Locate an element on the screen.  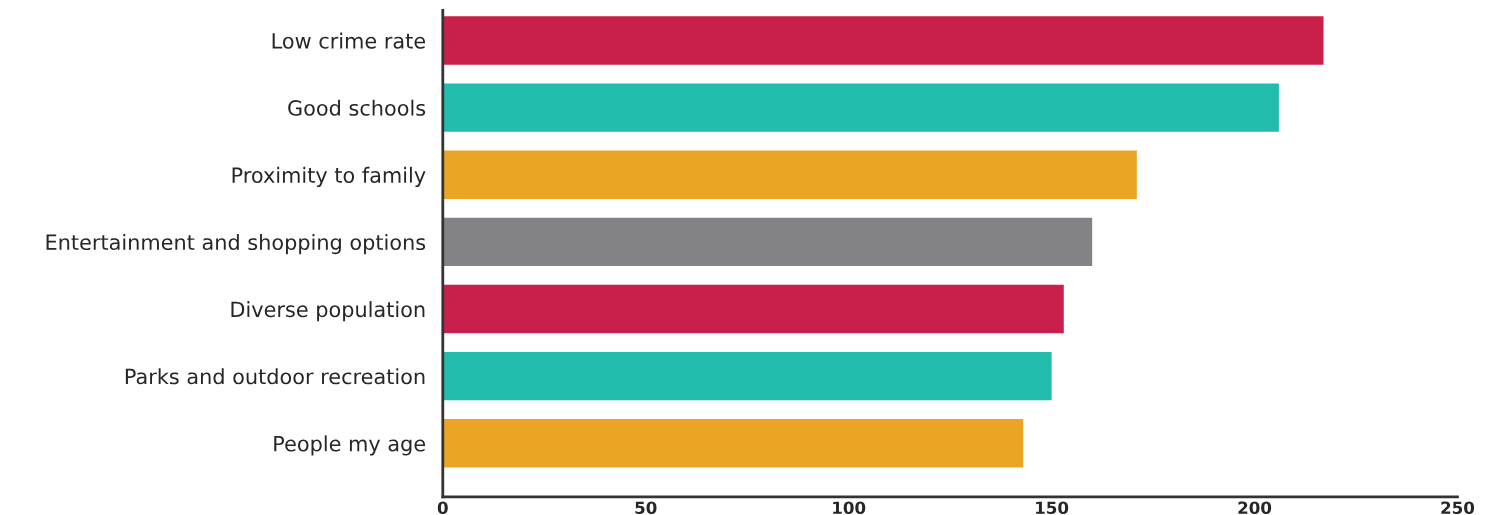
y-tick-label: Diverse population is located at coordinates (328, 311).